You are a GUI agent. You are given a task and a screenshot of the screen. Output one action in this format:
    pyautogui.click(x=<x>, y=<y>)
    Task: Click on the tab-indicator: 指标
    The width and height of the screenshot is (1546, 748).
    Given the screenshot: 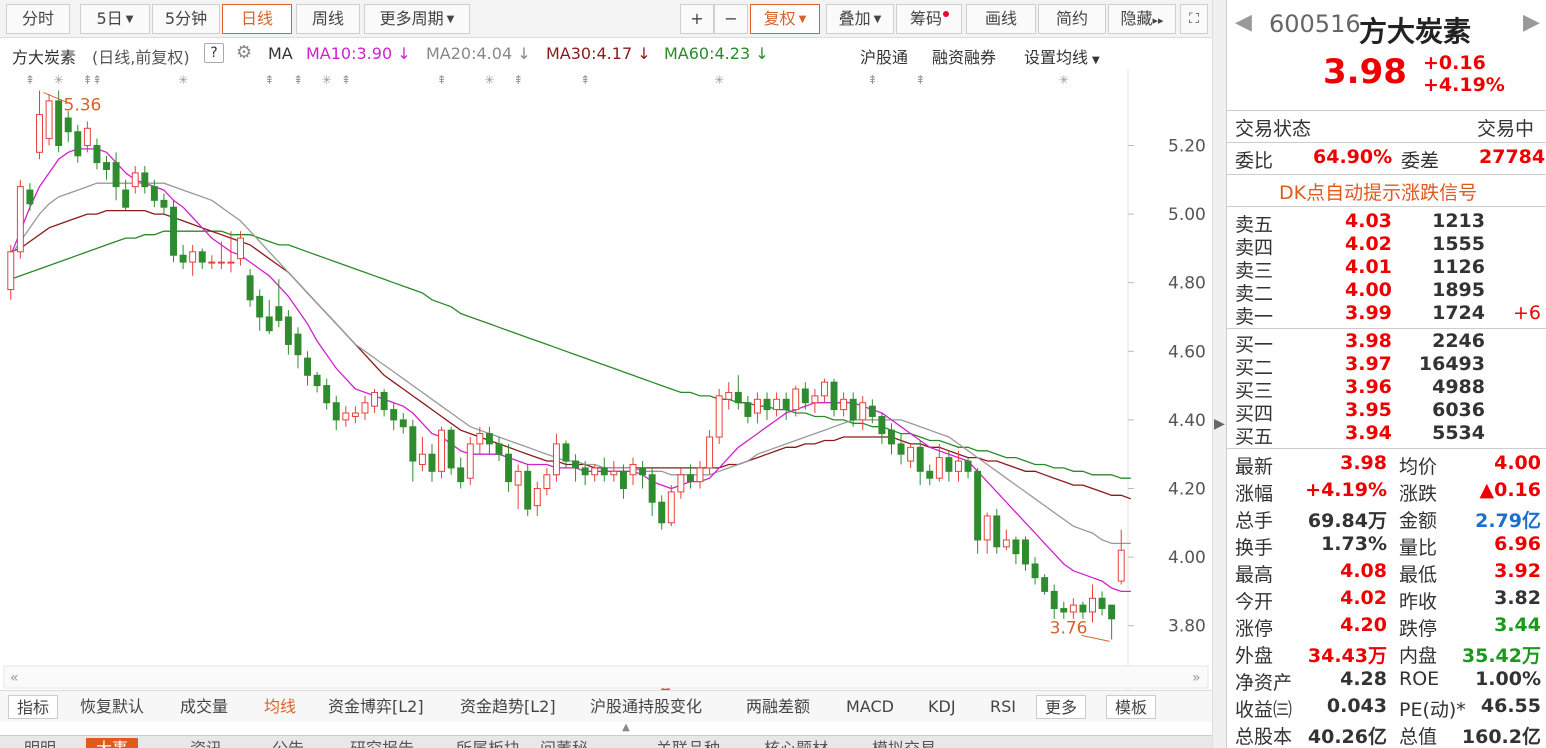 What is the action you would take?
    pyautogui.click(x=33, y=707)
    